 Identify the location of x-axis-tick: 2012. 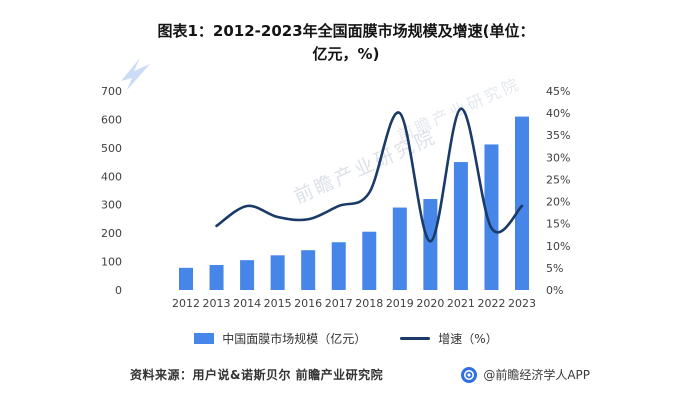
(186, 303).